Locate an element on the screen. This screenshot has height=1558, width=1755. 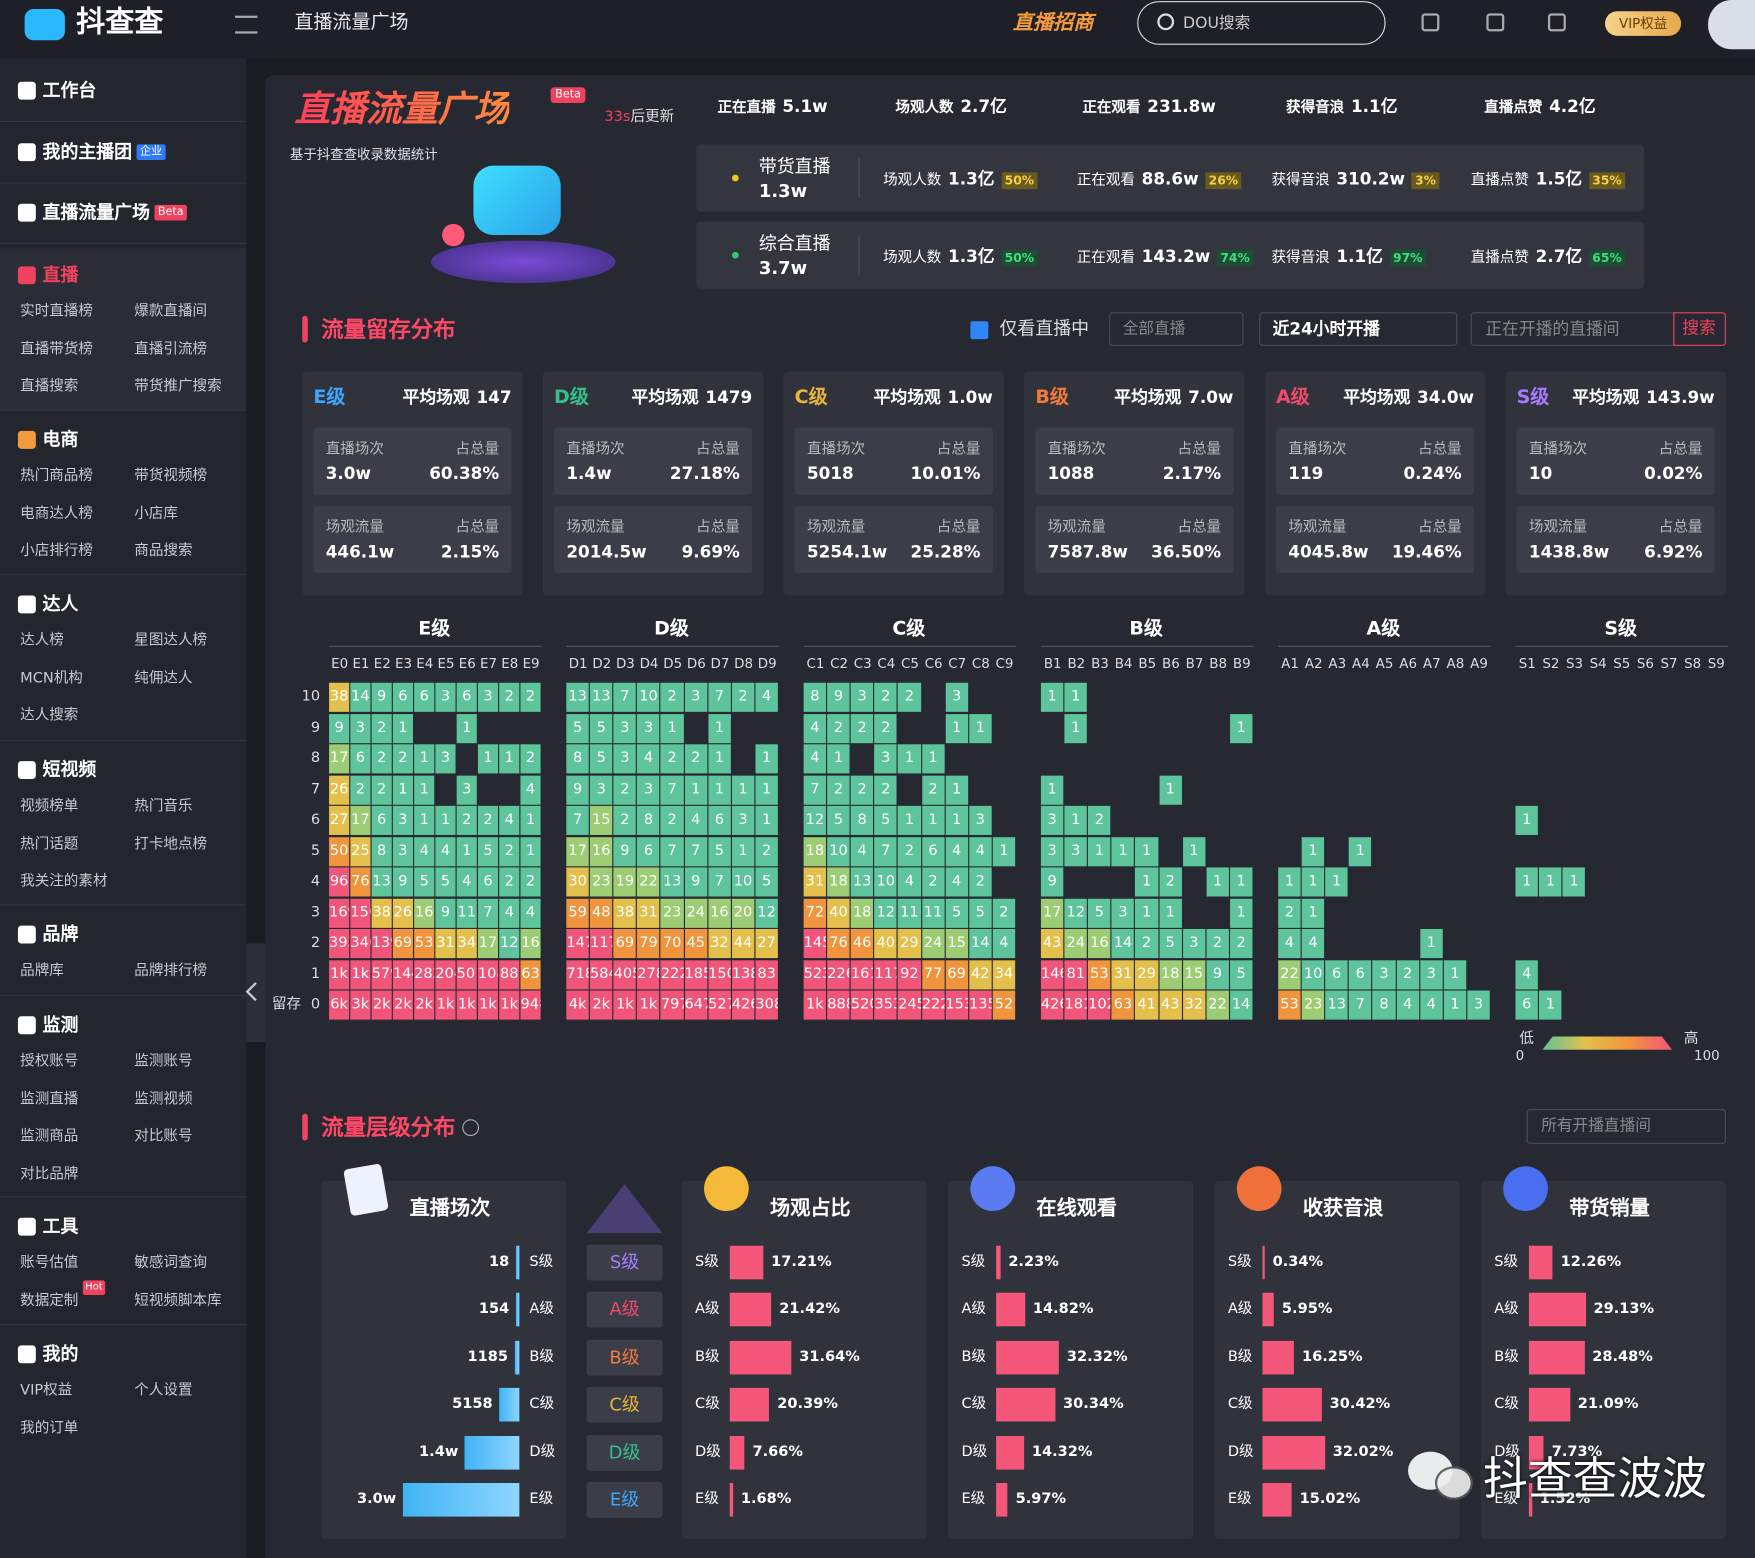
heat-cell: 7 is located at coordinates (1360, 1005).